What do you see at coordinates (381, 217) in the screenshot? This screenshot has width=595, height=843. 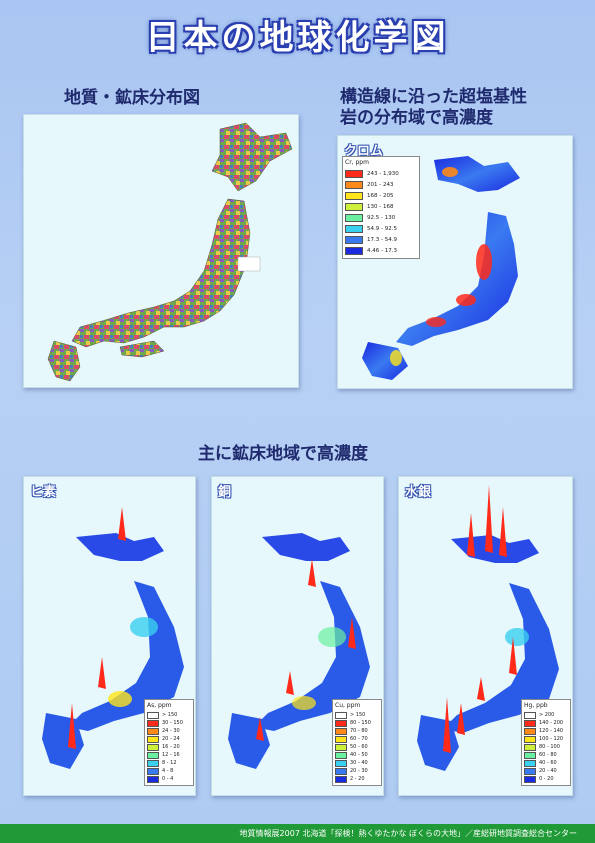 I see `legend-row: 92.5 - 130` at bounding box center [381, 217].